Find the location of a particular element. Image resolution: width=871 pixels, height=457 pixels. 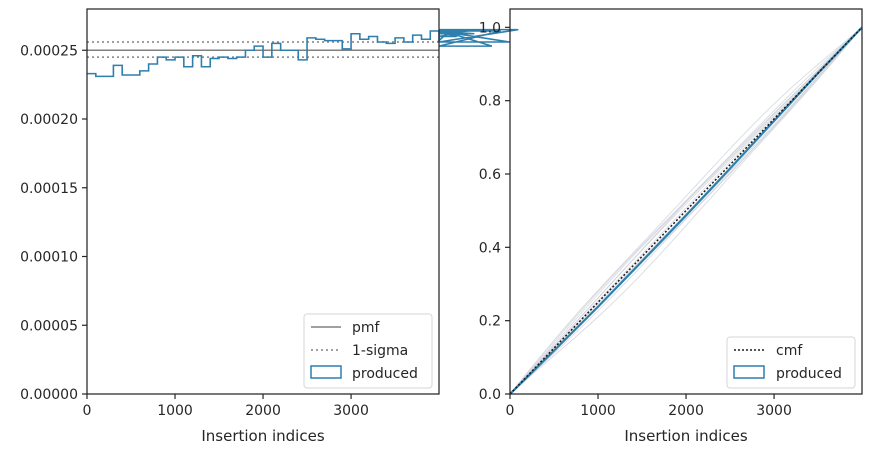

legend-produced-swatch is located at coordinates (326, 372).